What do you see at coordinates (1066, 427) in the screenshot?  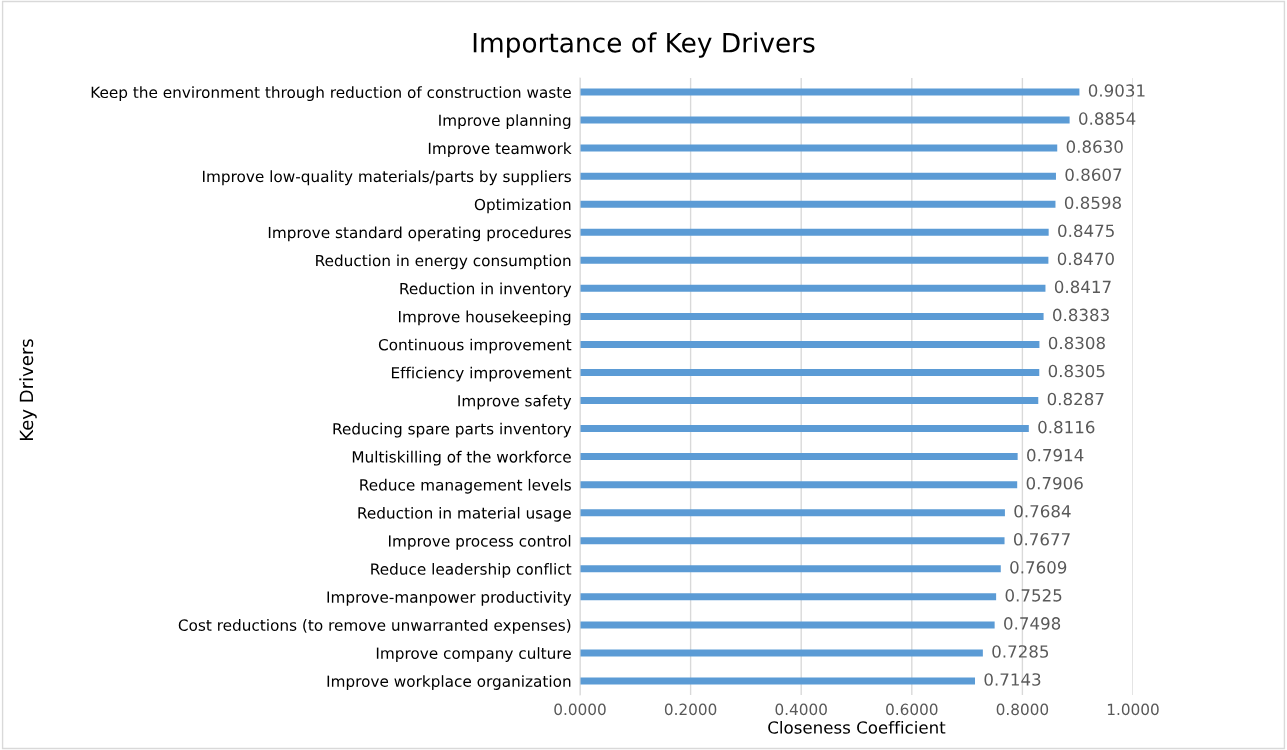 I see `data-label: 0.8116` at bounding box center [1066, 427].